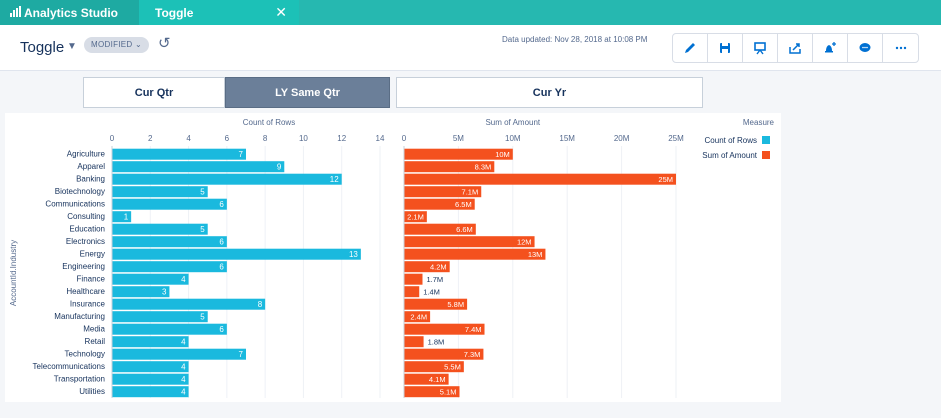 The height and width of the screenshot is (418, 941). What do you see at coordinates (676, 138) in the screenshot?
I see `amount-tick-label: 25M` at bounding box center [676, 138].